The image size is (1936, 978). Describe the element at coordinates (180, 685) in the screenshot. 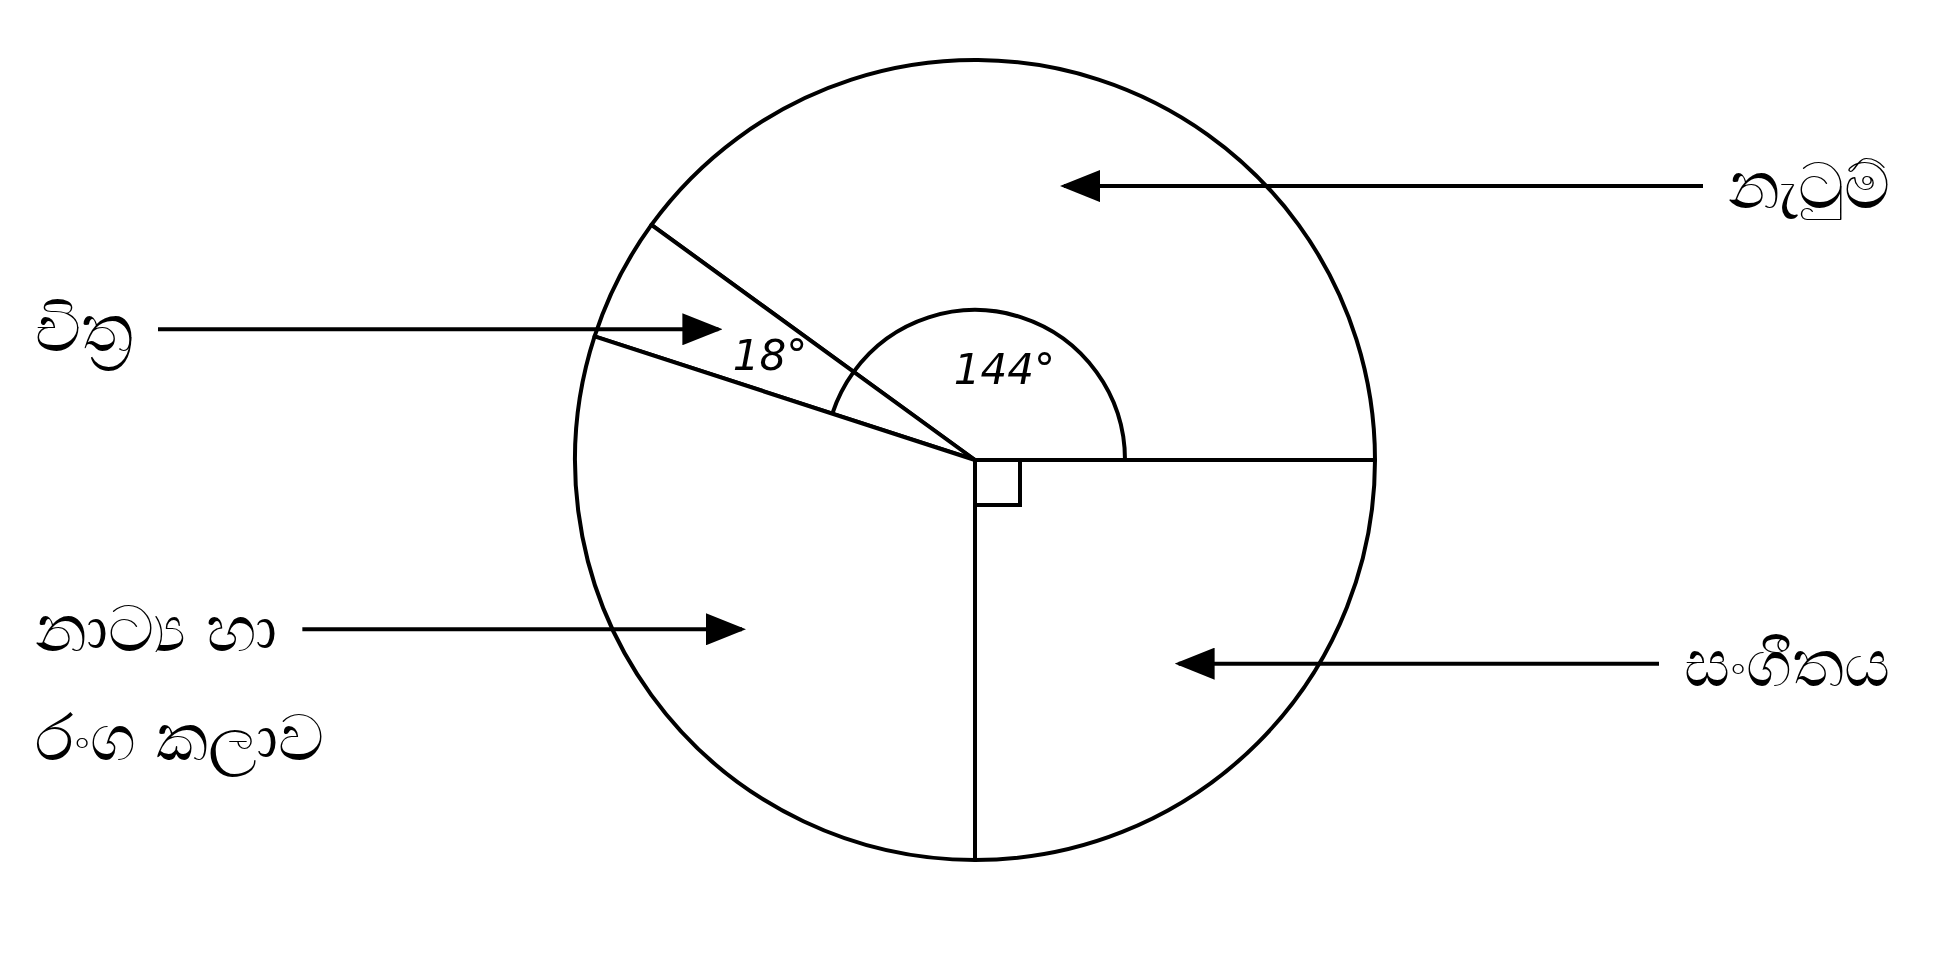

I see `slice-label: නාට්‍ය හා රංග කලාව` at that location.